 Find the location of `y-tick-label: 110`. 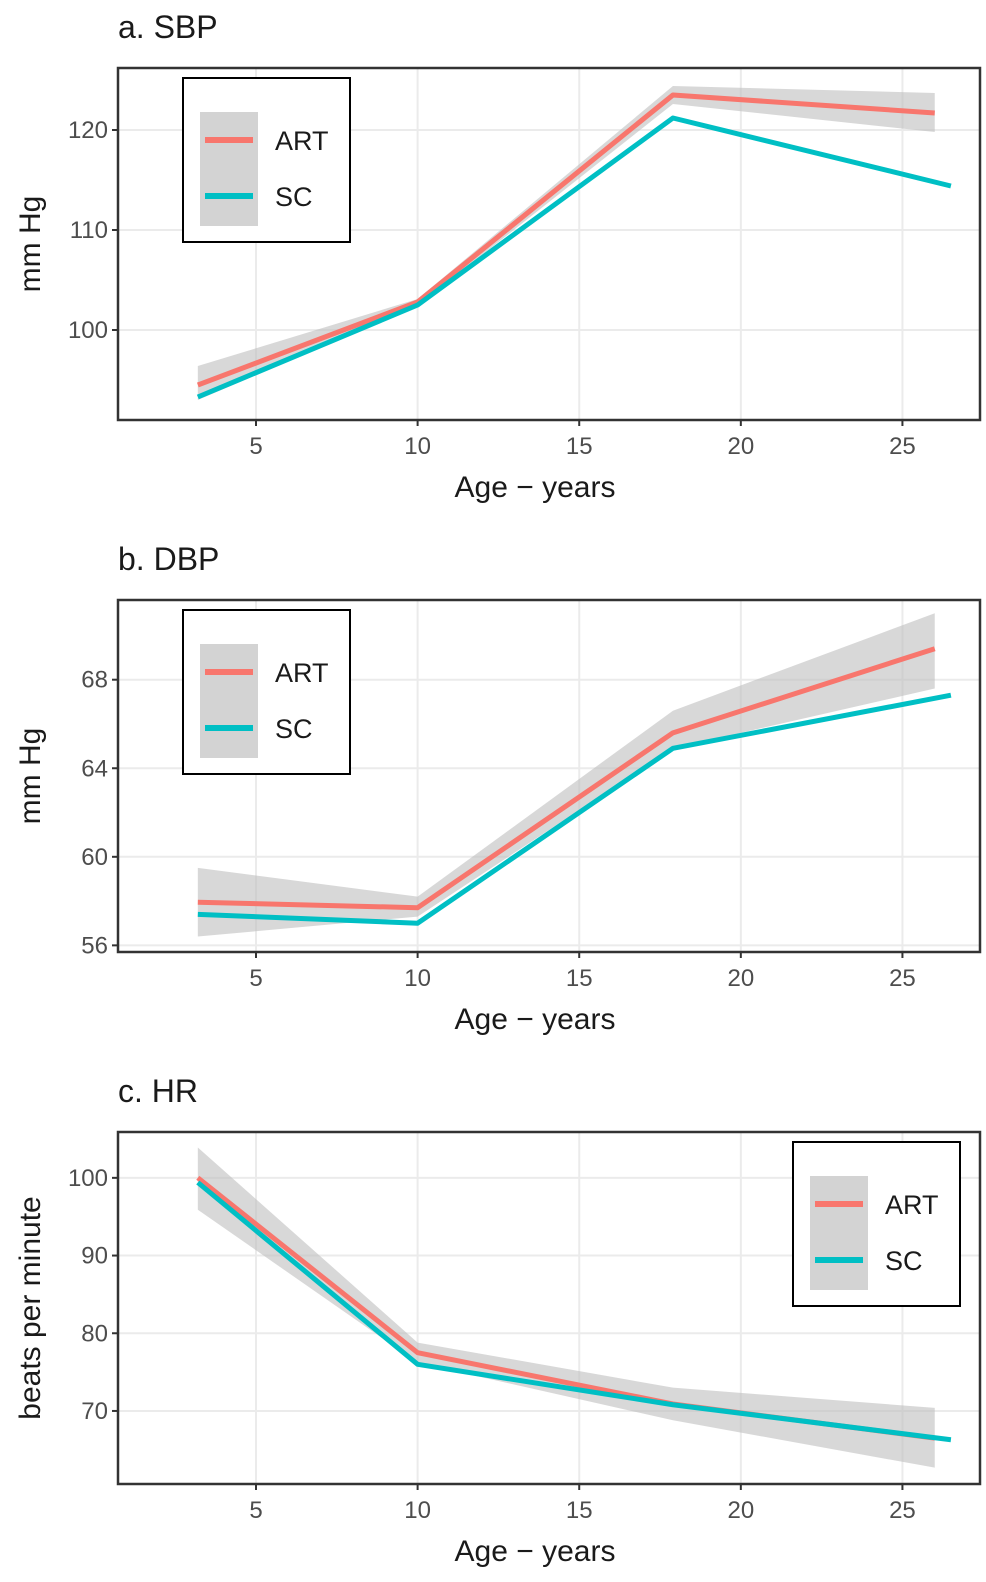

y-tick-label: 110 is located at coordinates (89, 230).